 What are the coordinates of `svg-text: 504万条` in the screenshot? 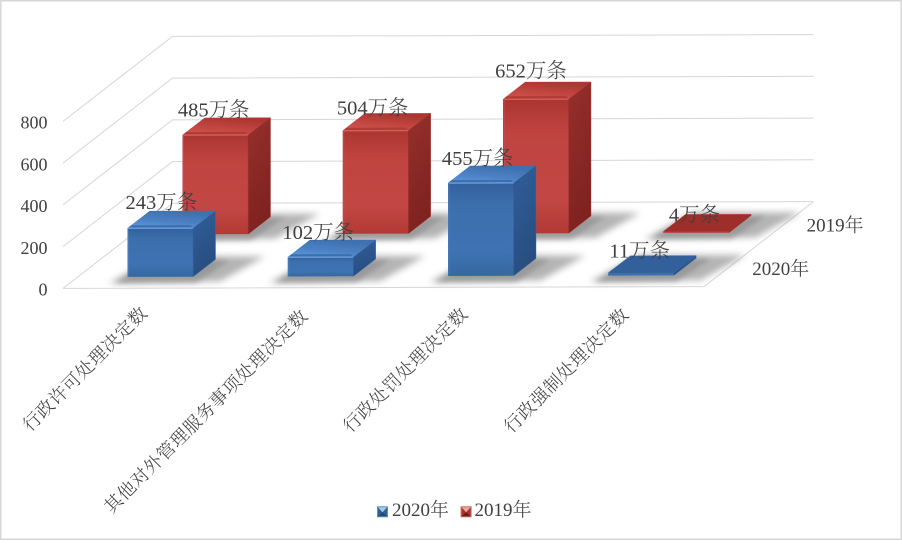 It's located at (373, 108).